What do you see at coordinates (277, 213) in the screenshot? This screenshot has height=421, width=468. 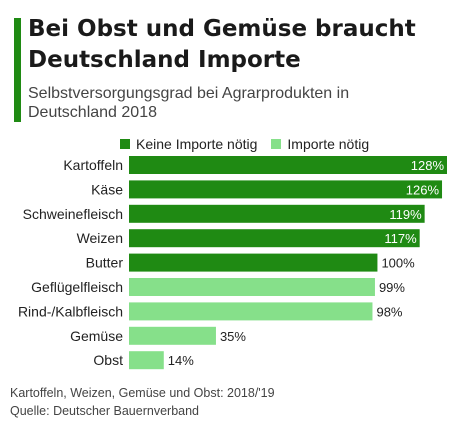 I see `bar-schweinefleisch` at bounding box center [277, 213].